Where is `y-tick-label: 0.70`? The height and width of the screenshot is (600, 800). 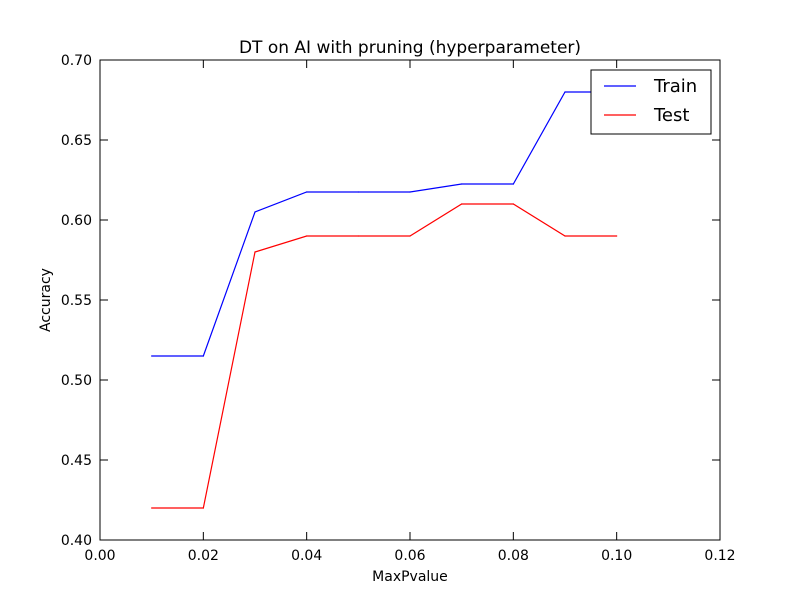
y-tick-label: 0.70 is located at coordinates (76, 61).